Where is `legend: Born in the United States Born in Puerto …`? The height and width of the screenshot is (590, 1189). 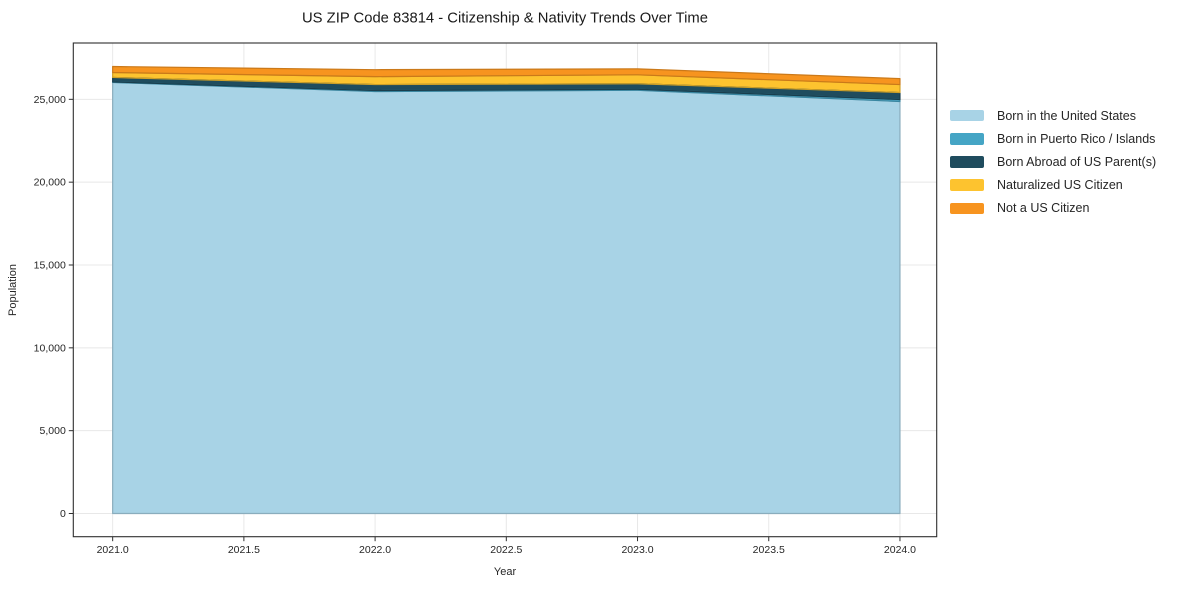
legend: Born in the United States Born in Puerto … is located at coordinates (1053, 162).